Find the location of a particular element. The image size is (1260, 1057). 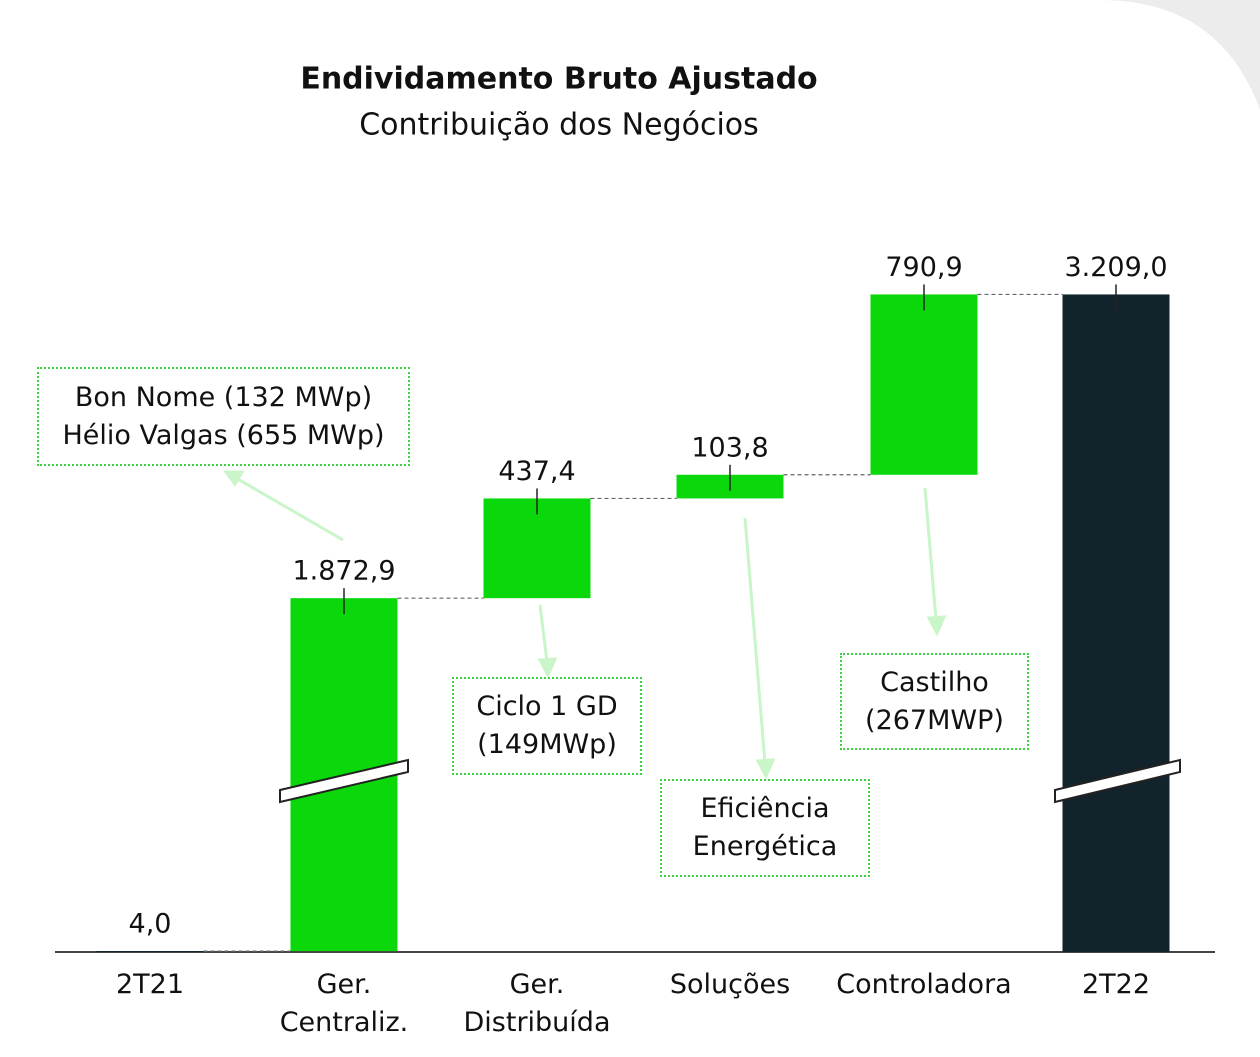

annotation: Castilho (267MWP) is located at coordinates (934, 701).